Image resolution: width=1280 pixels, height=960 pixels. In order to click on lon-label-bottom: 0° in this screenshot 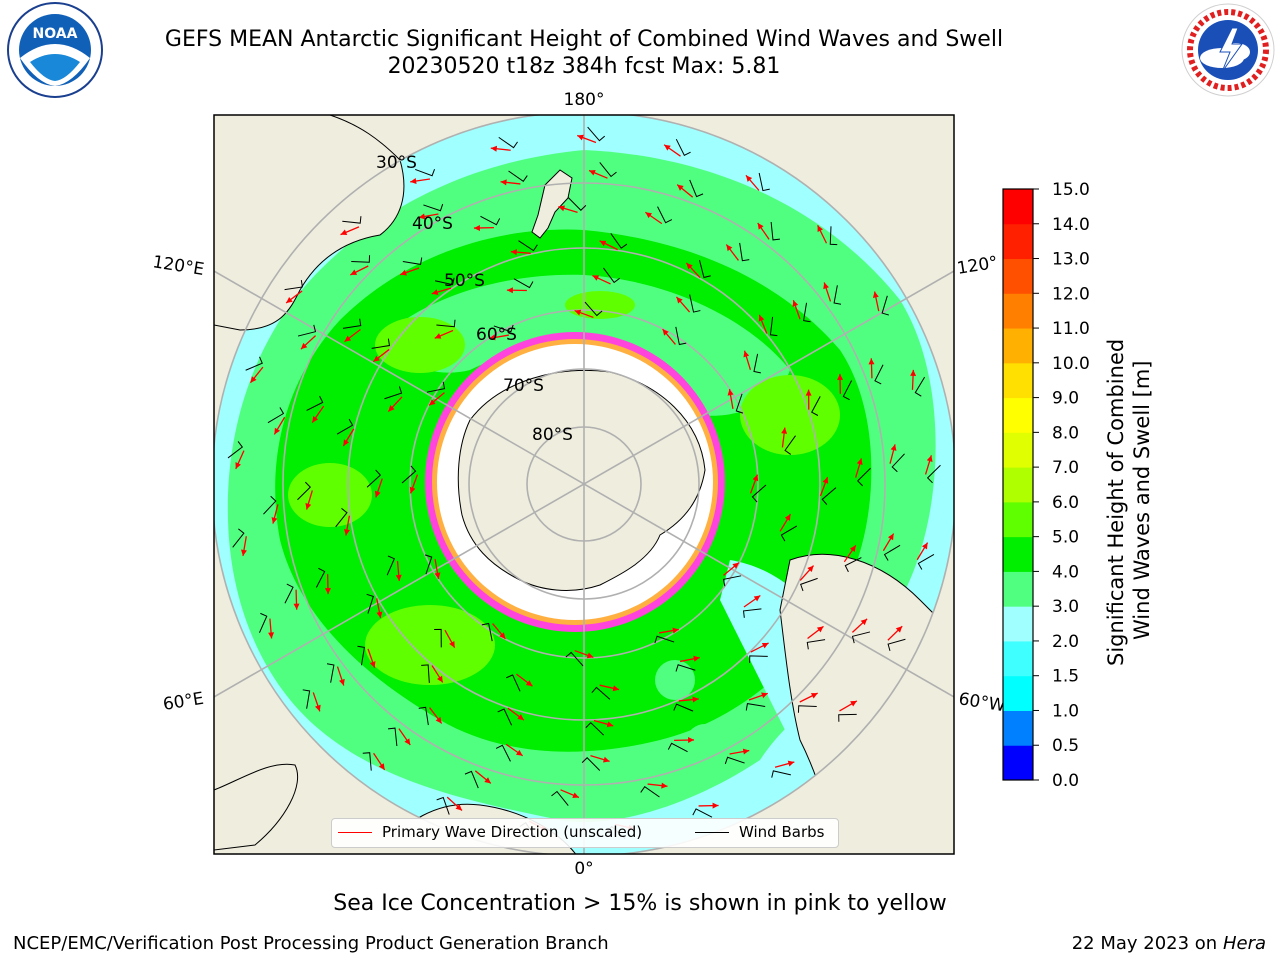, I will do `click(583, 869)`.